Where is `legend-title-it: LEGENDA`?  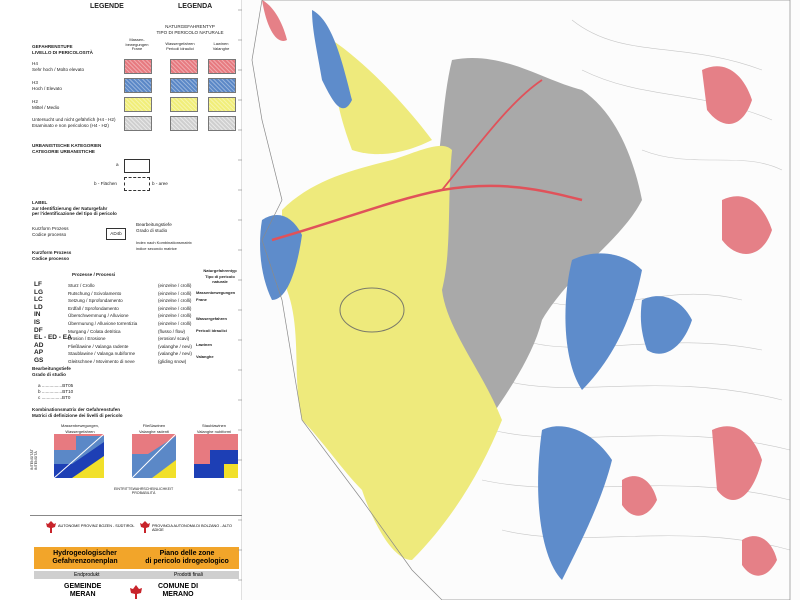
legend-title-it: LEGENDA is located at coordinates (195, 6).